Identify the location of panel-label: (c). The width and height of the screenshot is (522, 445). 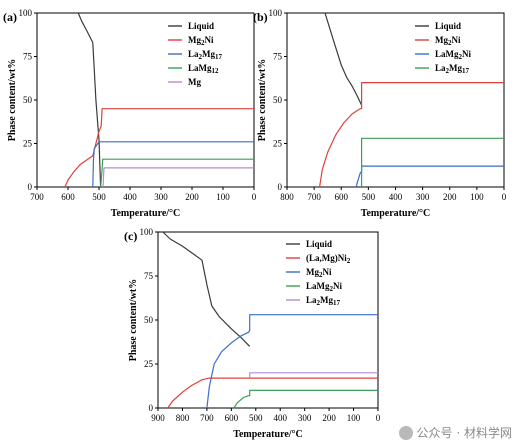
(130, 236).